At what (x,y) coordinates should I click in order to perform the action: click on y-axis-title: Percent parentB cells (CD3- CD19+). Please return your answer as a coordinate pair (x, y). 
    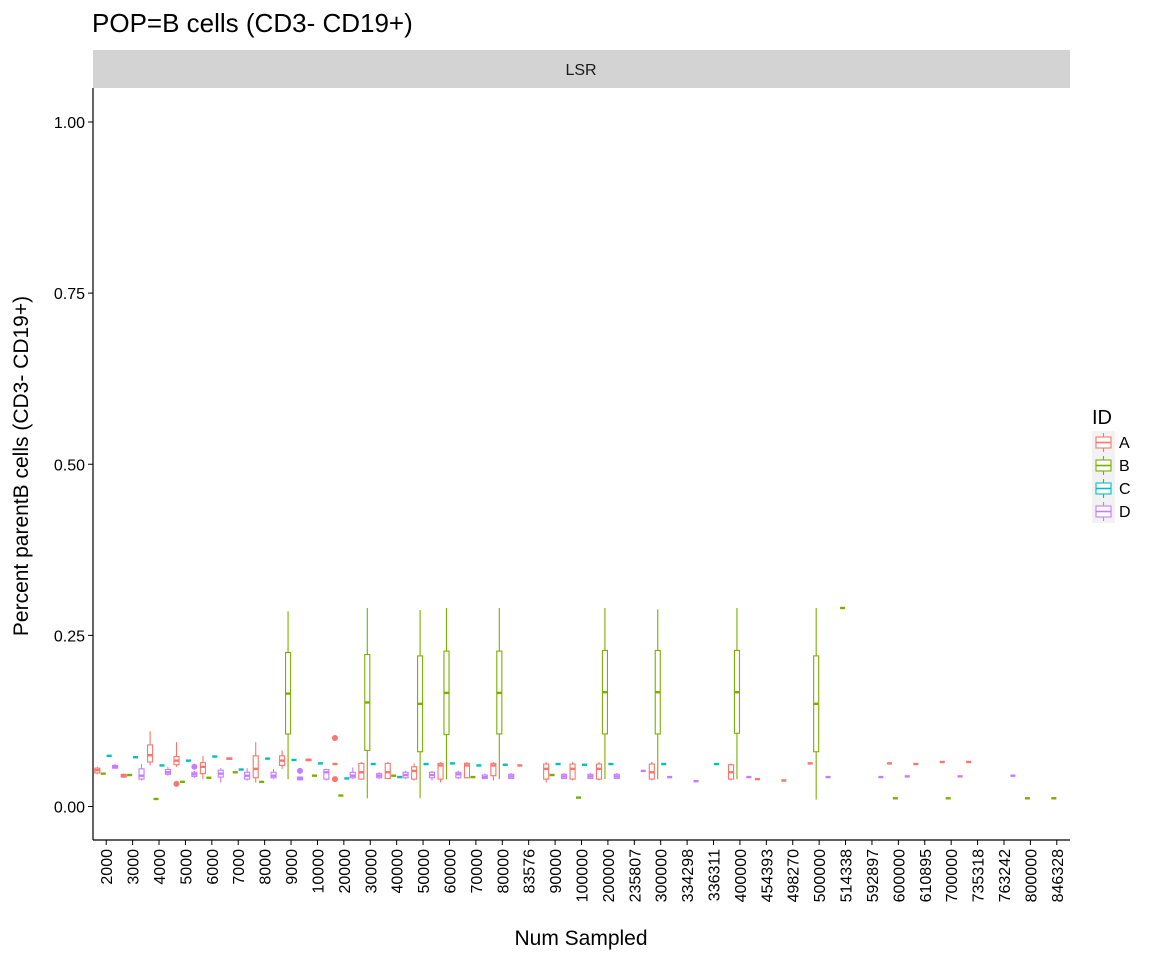
    Looking at the image, I should click on (21, 466).